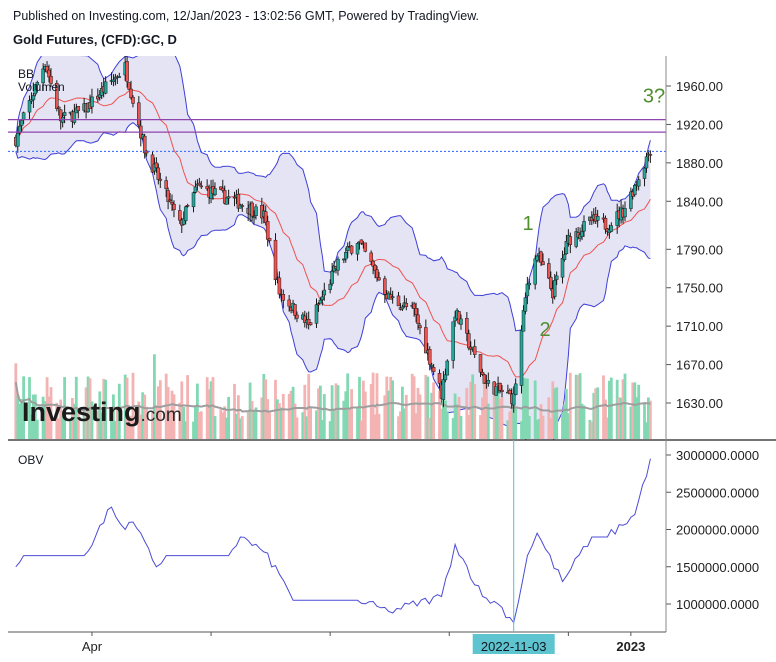  What do you see at coordinates (699, 326) in the screenshot?
I see `price-axis-label: 1710.00` at bounding box center [699, 326].